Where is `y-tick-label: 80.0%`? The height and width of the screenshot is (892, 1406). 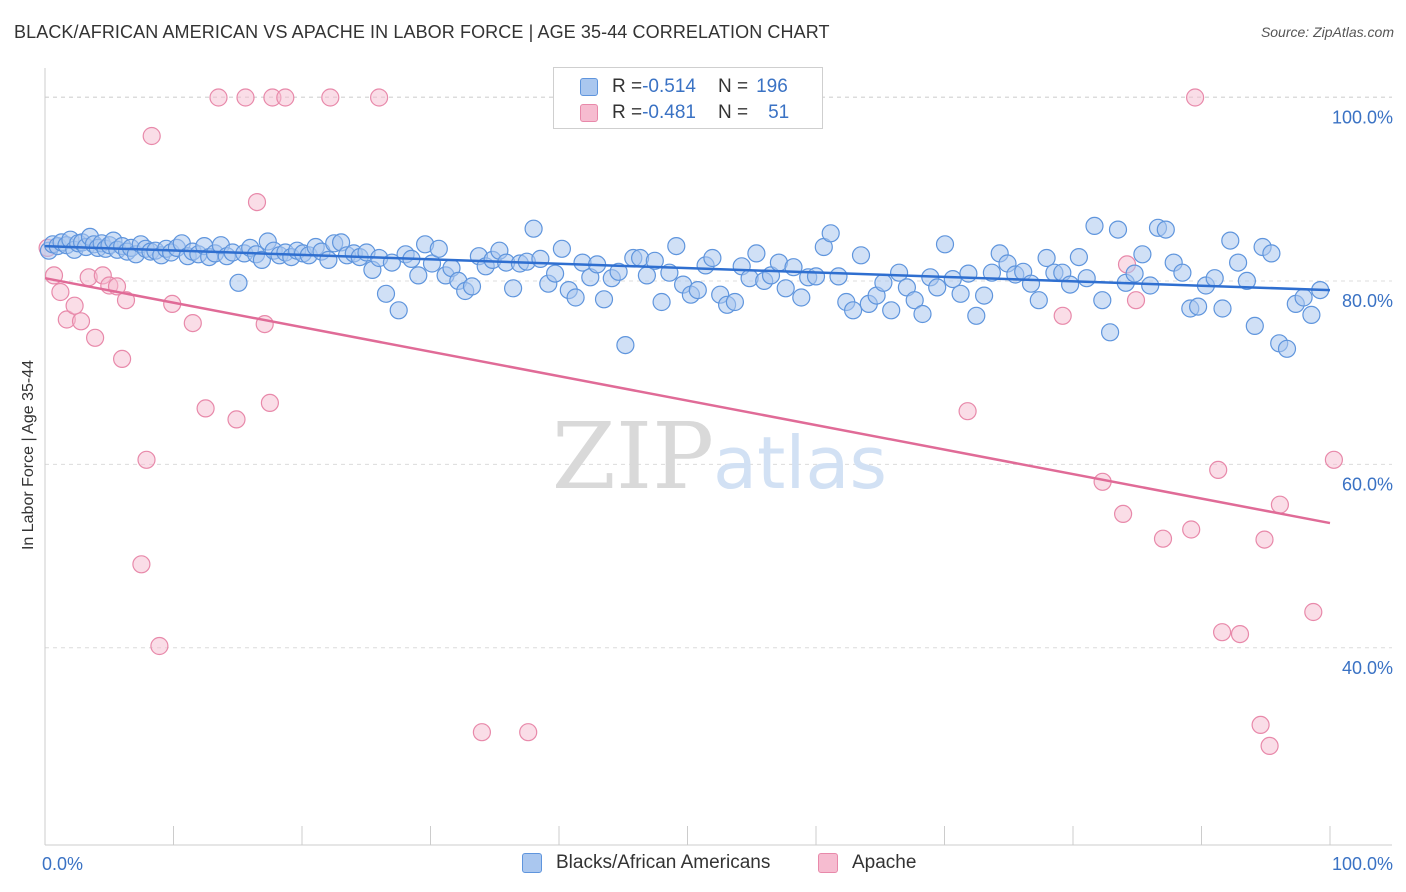
y-tick-label: 80.0% is located at coordinates (1367, 301).